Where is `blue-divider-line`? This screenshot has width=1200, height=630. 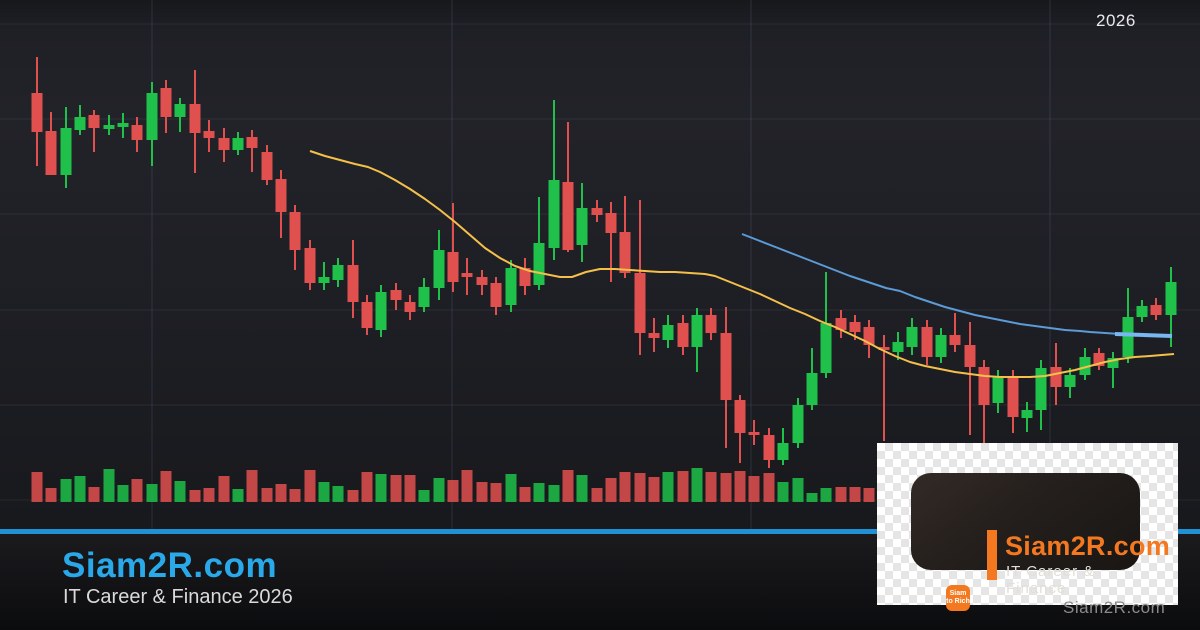 blue-divider-line is located at coordinates (600, 531).